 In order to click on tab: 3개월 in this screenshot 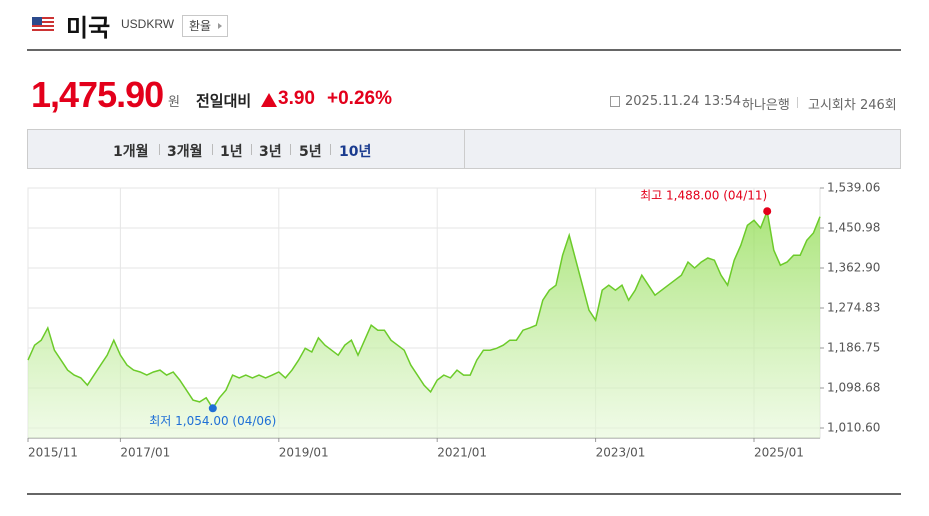, I will do `click(185, 152)`.